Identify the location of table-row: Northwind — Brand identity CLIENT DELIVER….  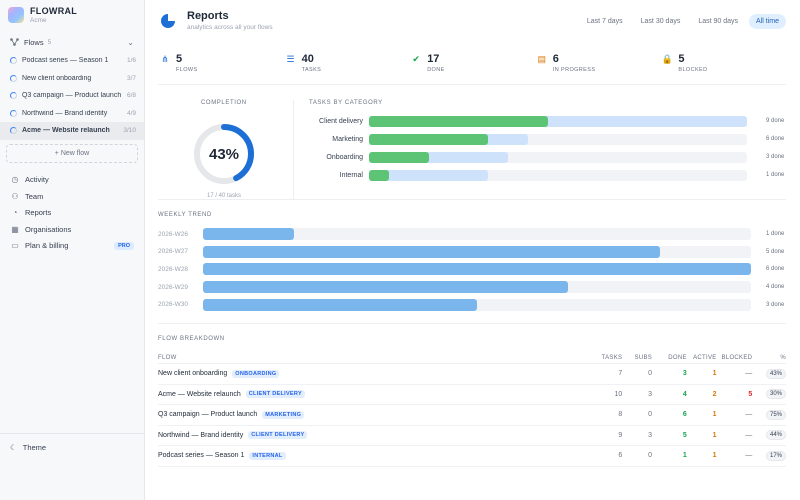
(472, 436).